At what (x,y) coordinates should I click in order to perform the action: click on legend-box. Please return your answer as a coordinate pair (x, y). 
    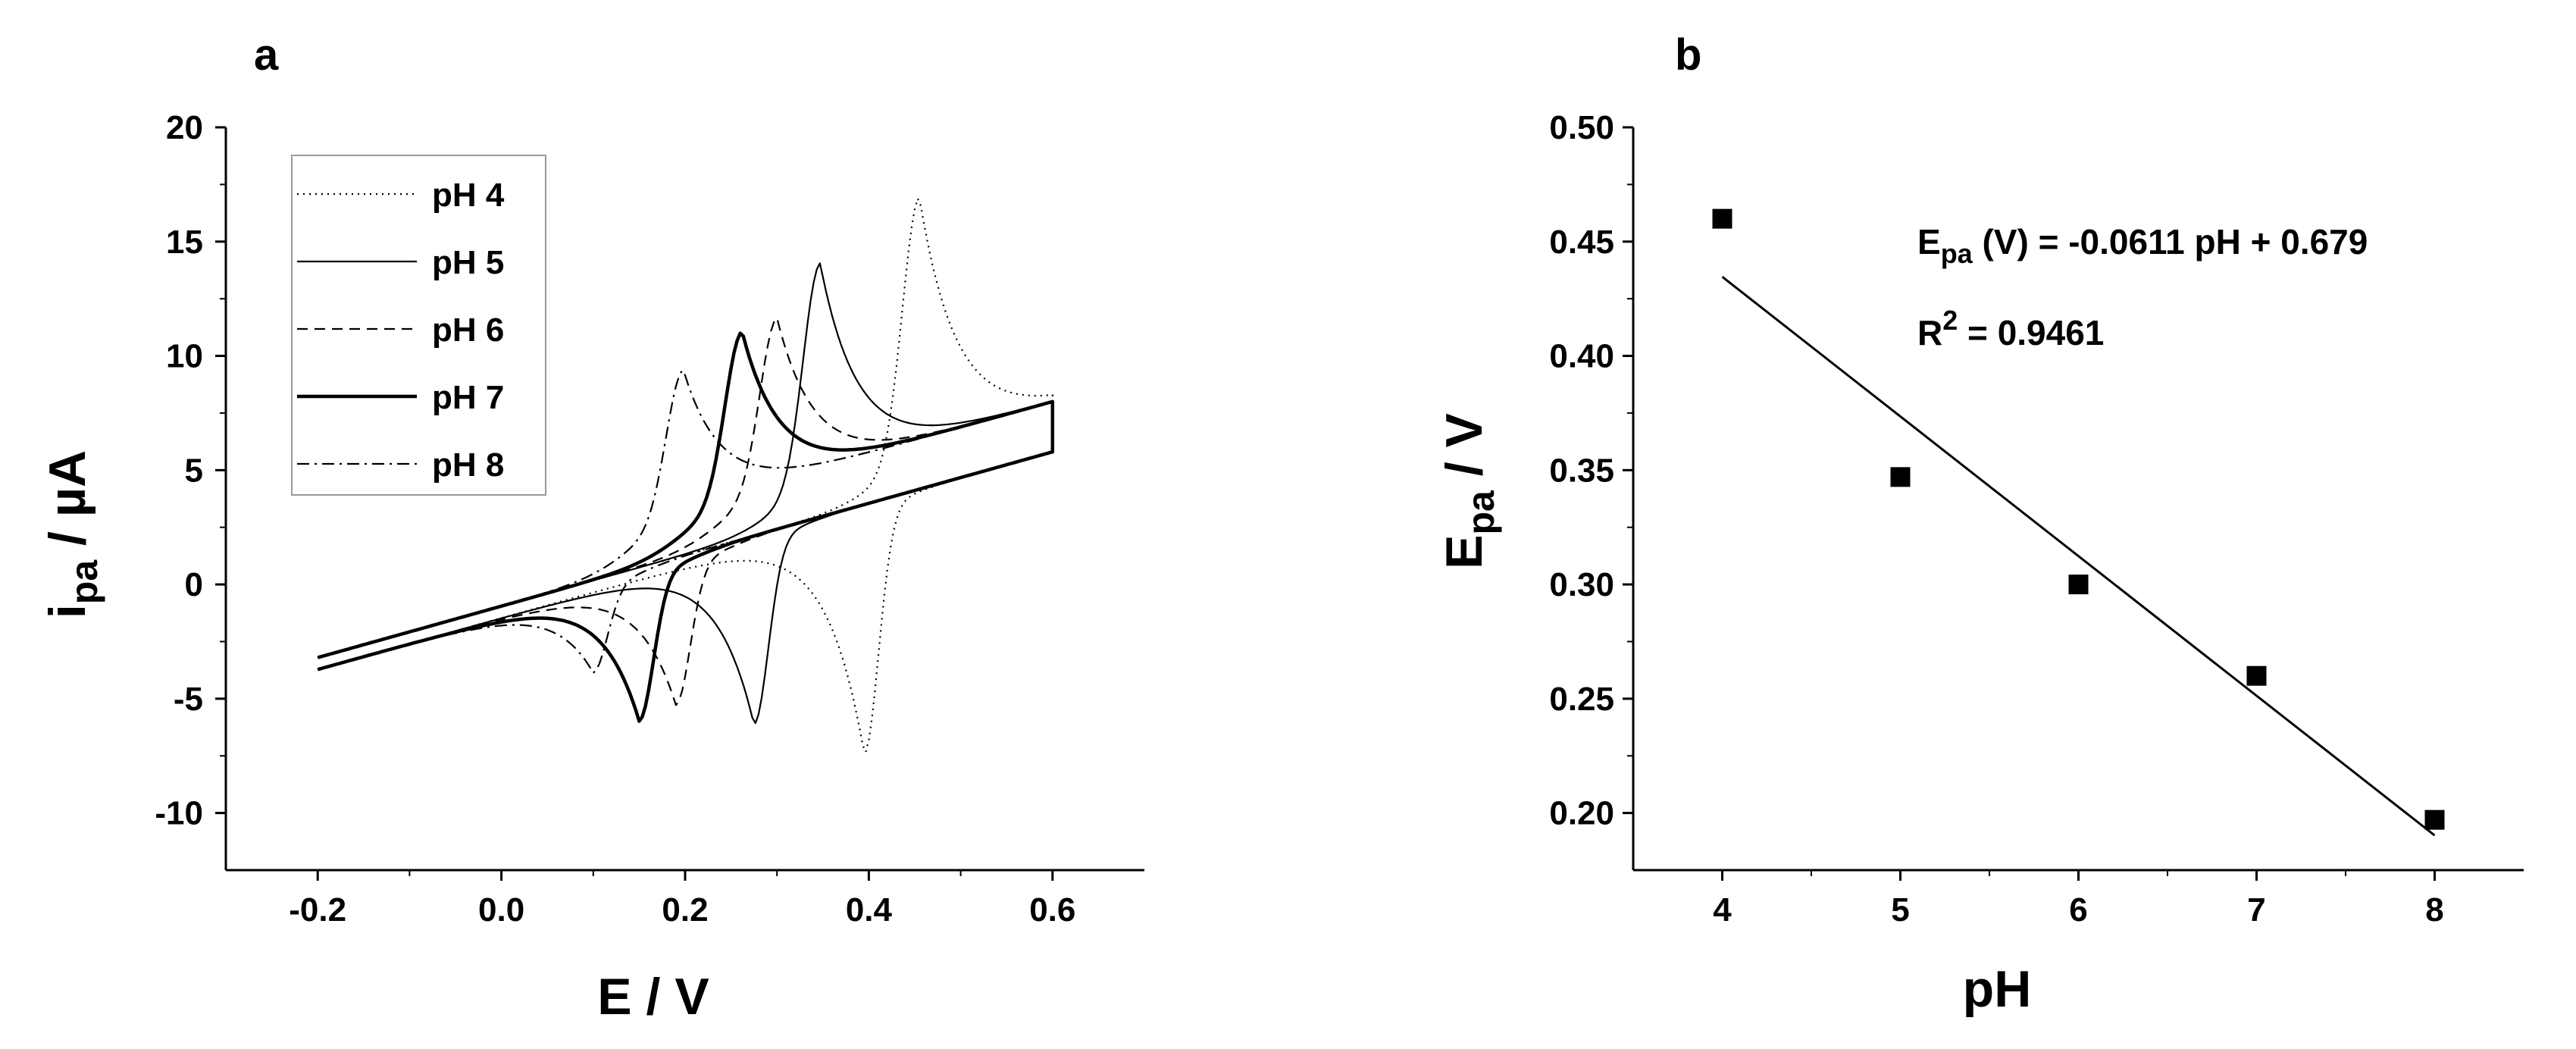
    Looking at the image, I should click on (419, 325).